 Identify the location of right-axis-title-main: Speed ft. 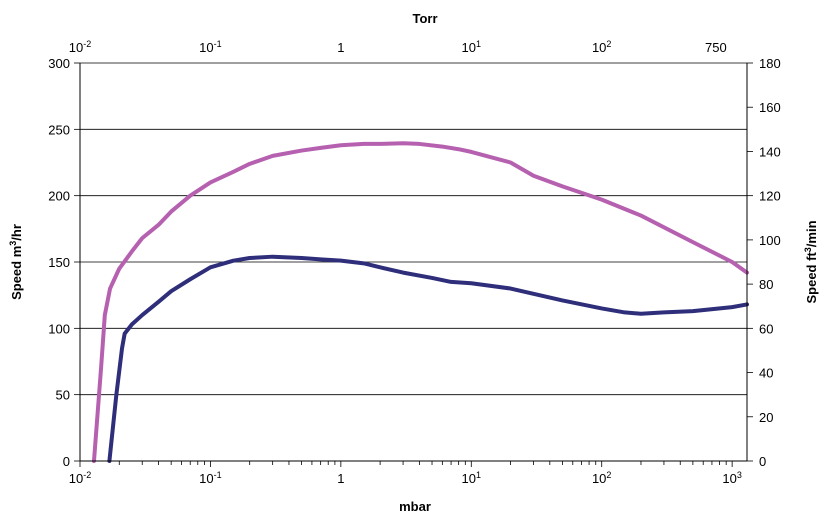
(811, 278).